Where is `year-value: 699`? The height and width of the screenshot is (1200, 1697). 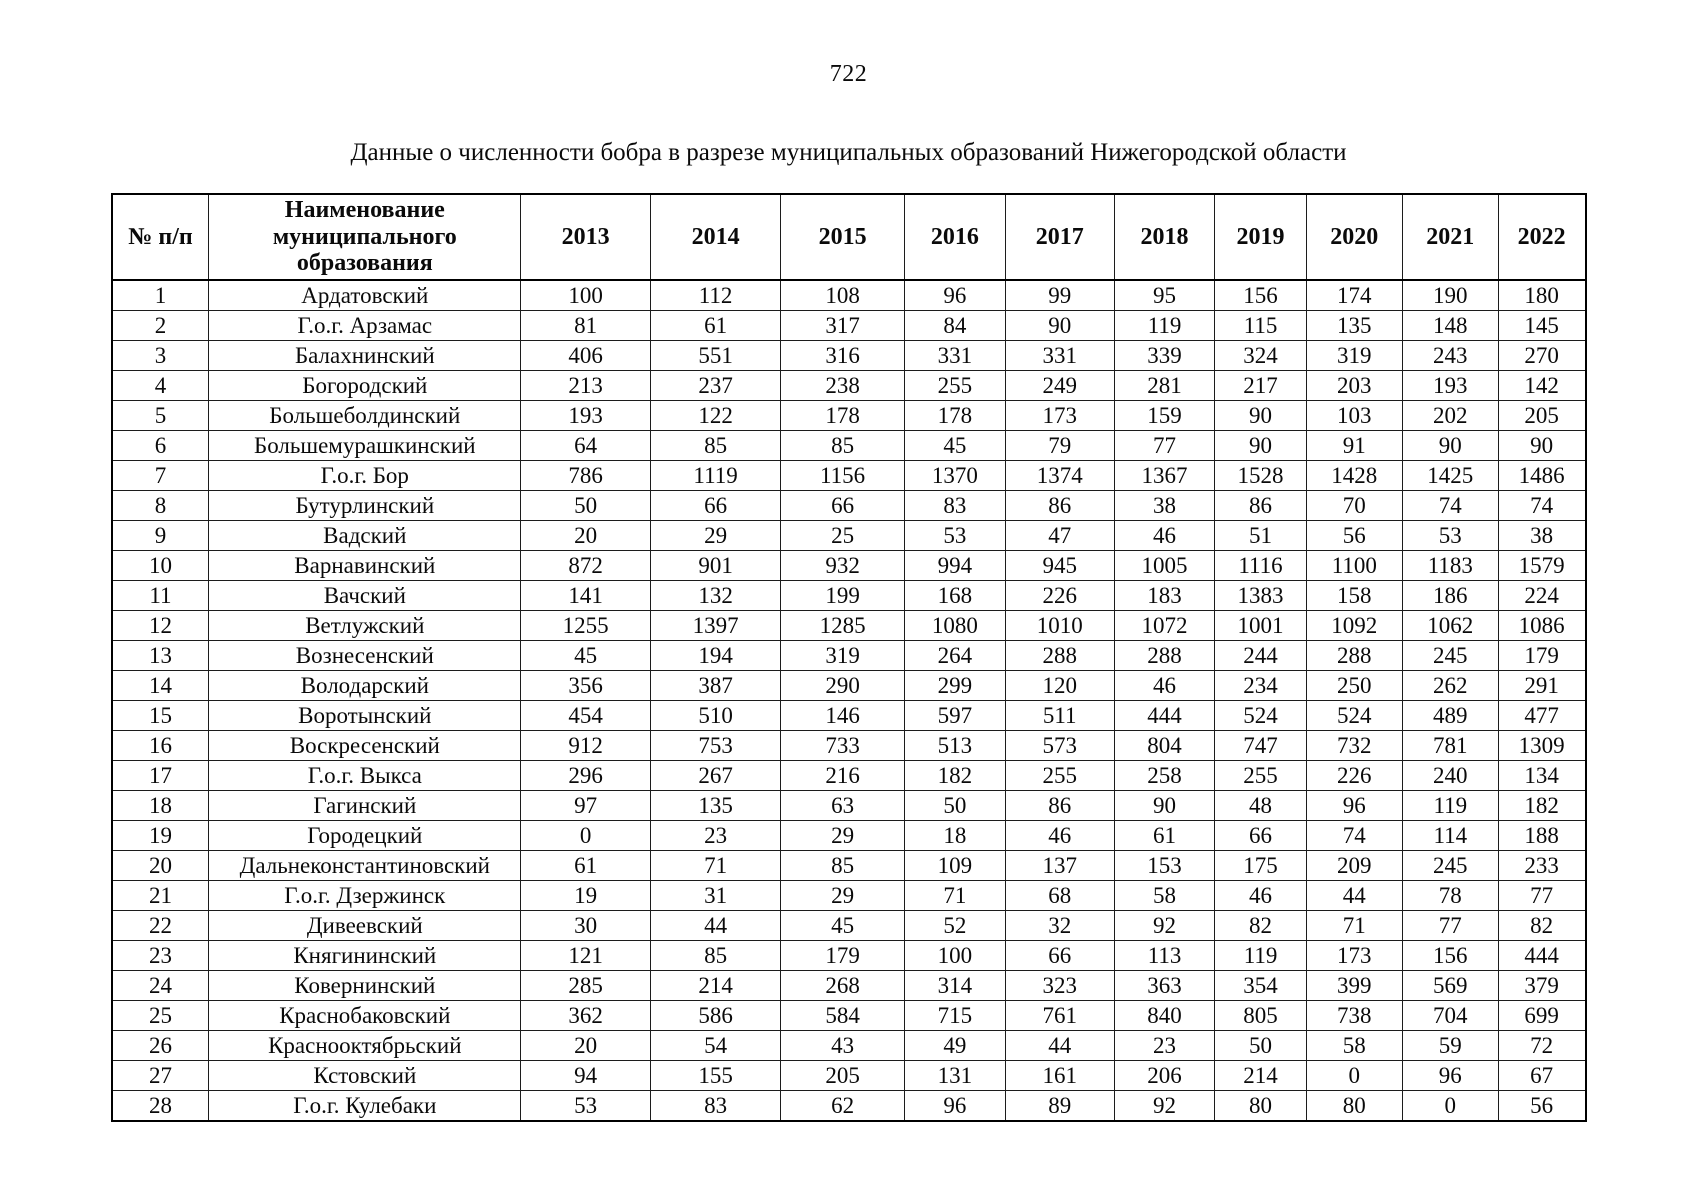 year-value: 699 is located at coordinates (1542, 1015).